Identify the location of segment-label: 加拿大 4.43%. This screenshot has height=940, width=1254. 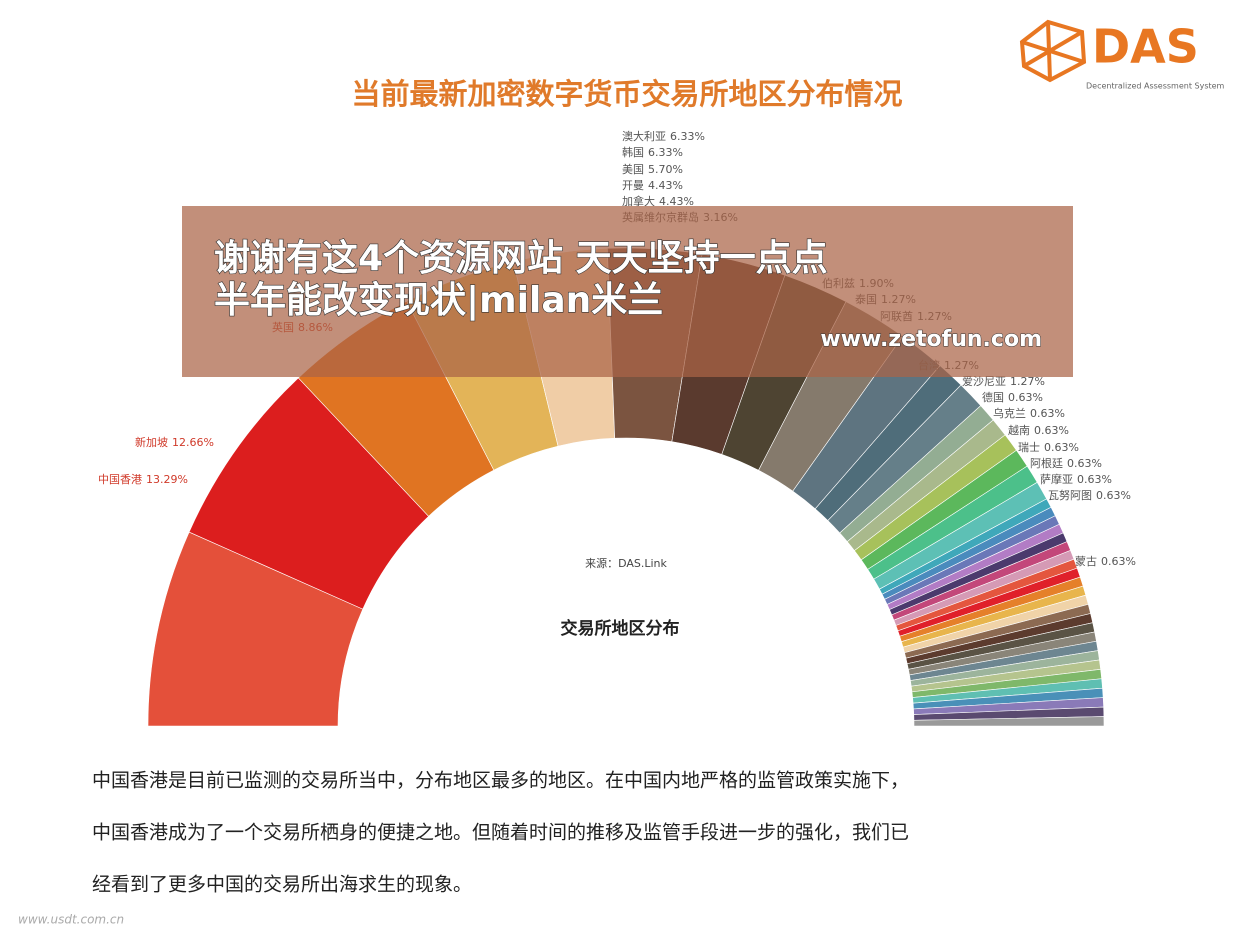
(658, 201).